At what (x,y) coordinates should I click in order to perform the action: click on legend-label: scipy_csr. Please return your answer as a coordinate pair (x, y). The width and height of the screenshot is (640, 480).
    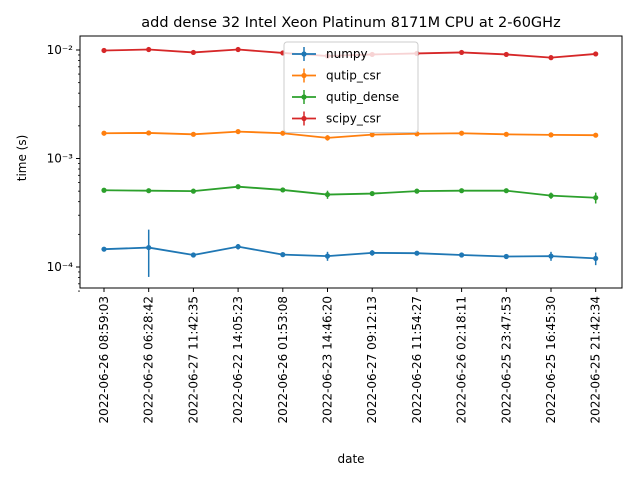
    Looking at the image, I should click on (353, 119).